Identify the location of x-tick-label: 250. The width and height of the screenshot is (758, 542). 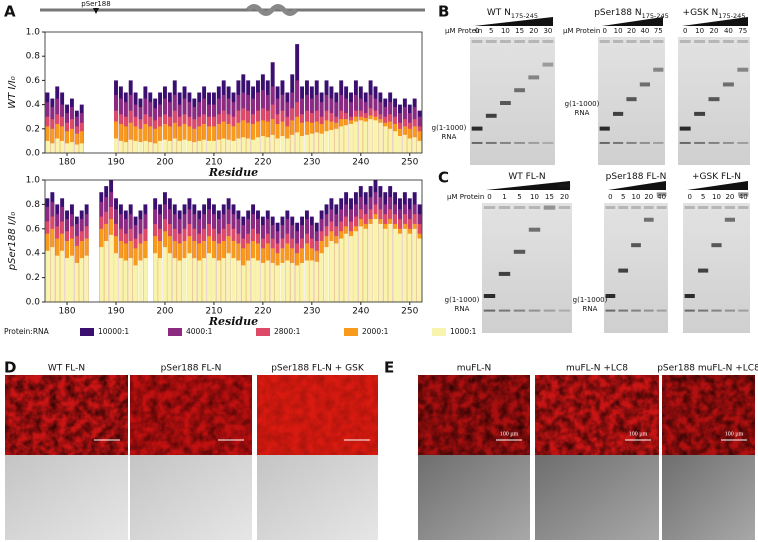
(409, 312).